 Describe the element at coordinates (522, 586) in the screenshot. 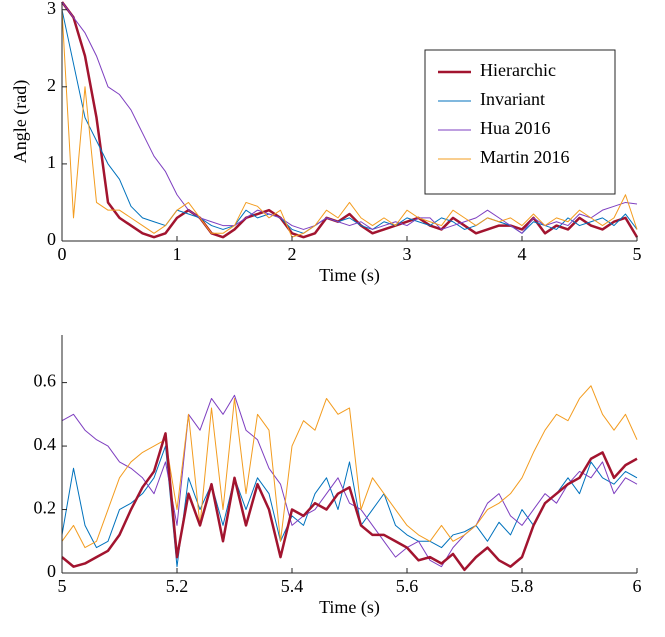

I see `x-tick-label: 5.8` at that location.